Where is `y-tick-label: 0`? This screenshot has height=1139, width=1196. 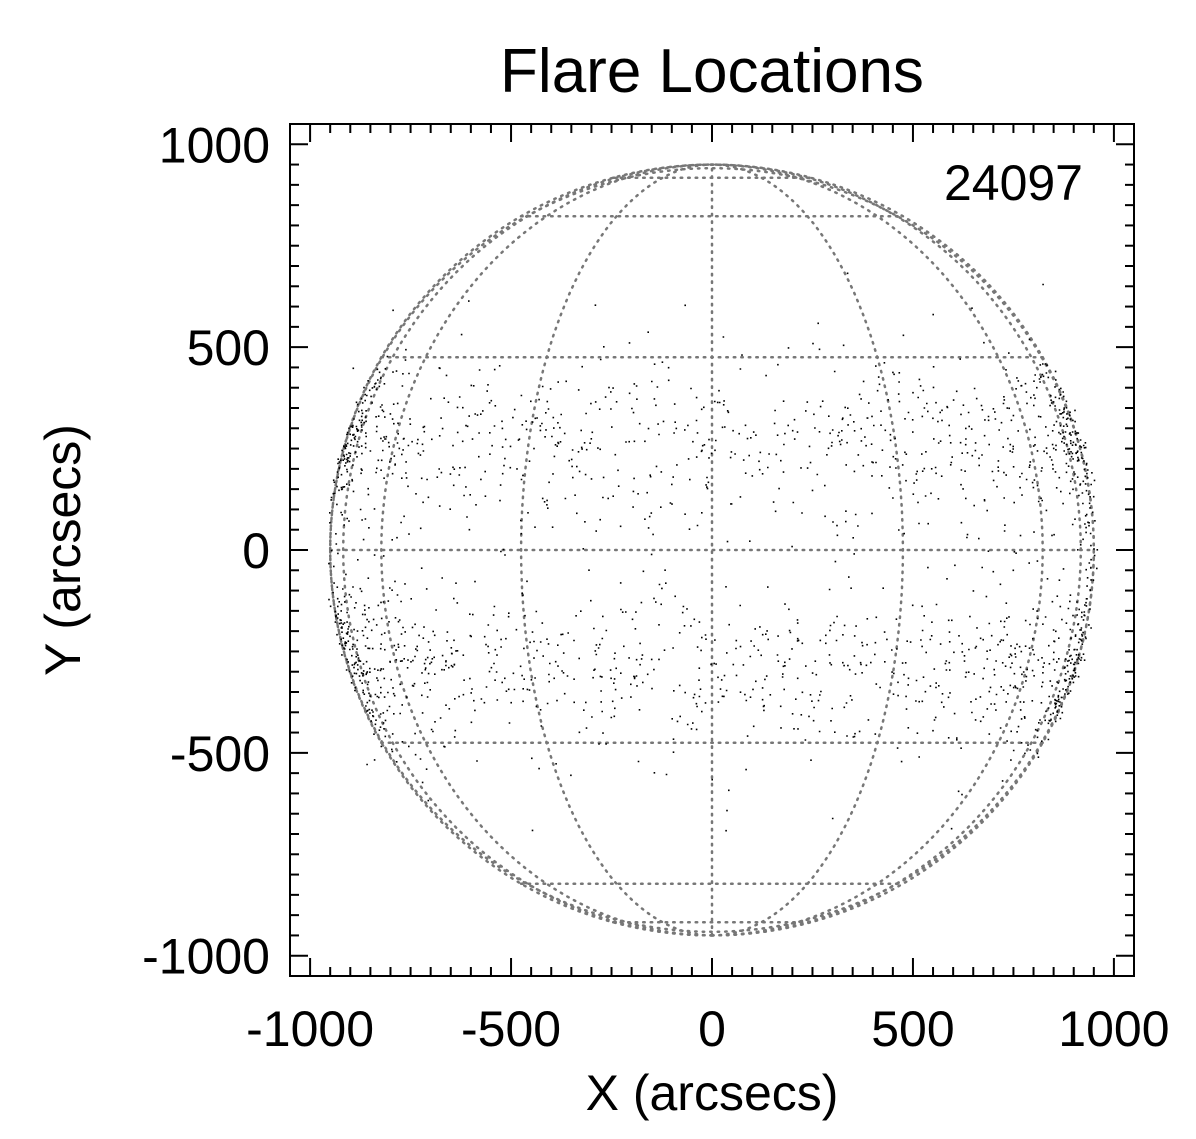 y-tick-label: 0 is located at coordinates (256, 551).